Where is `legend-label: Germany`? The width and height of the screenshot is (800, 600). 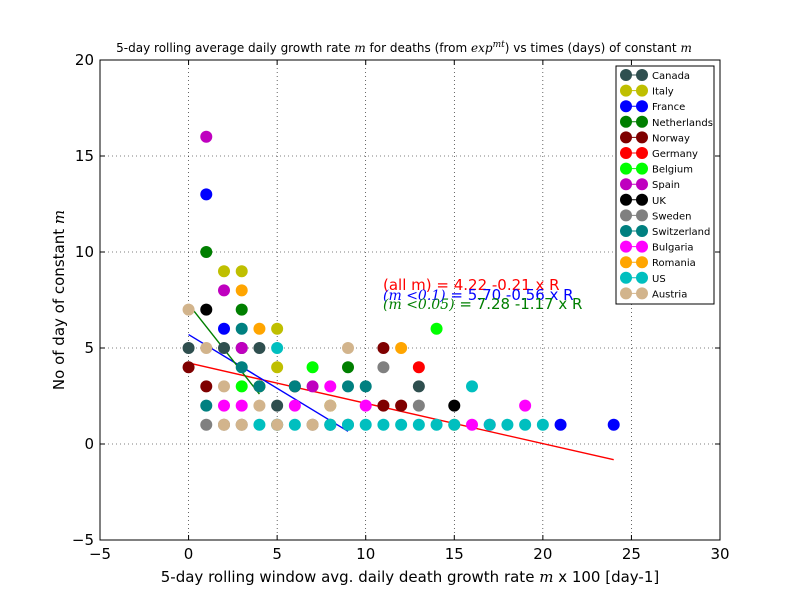 legend-label: Germany is located at coordinates (675, 154).